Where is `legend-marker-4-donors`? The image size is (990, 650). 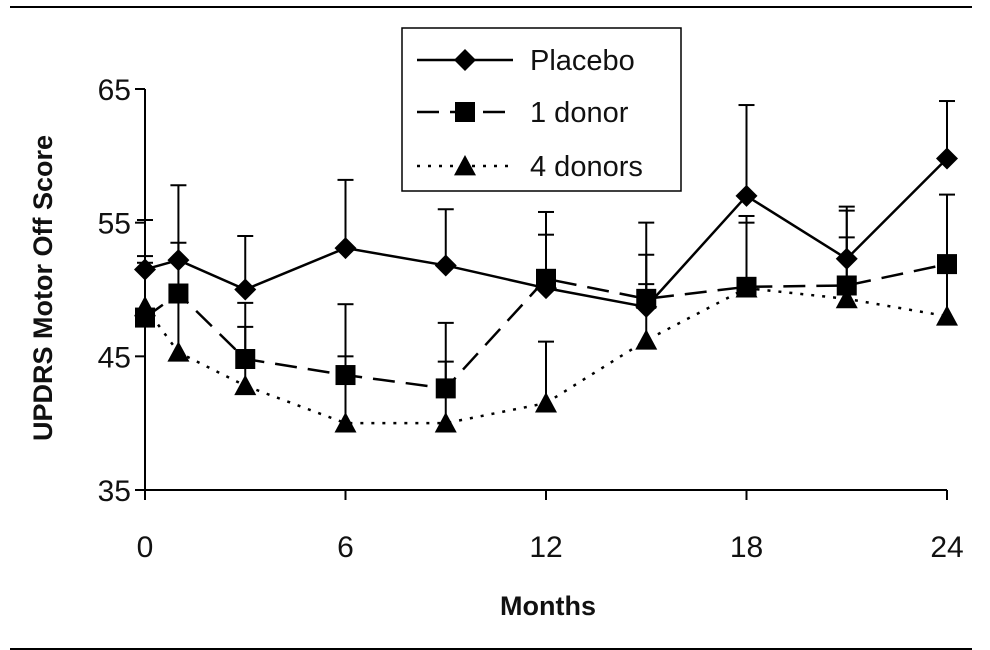
legend-marker-4-donors is located at coordinates (465, 165).